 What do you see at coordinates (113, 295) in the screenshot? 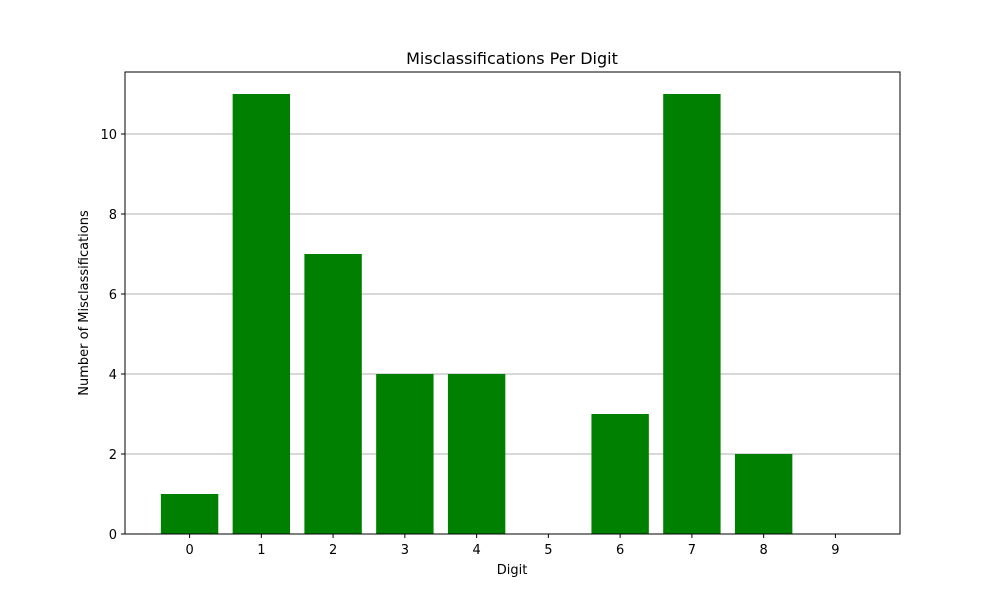
I see `y-tick-label: 6` at bounding box center [113, 295].